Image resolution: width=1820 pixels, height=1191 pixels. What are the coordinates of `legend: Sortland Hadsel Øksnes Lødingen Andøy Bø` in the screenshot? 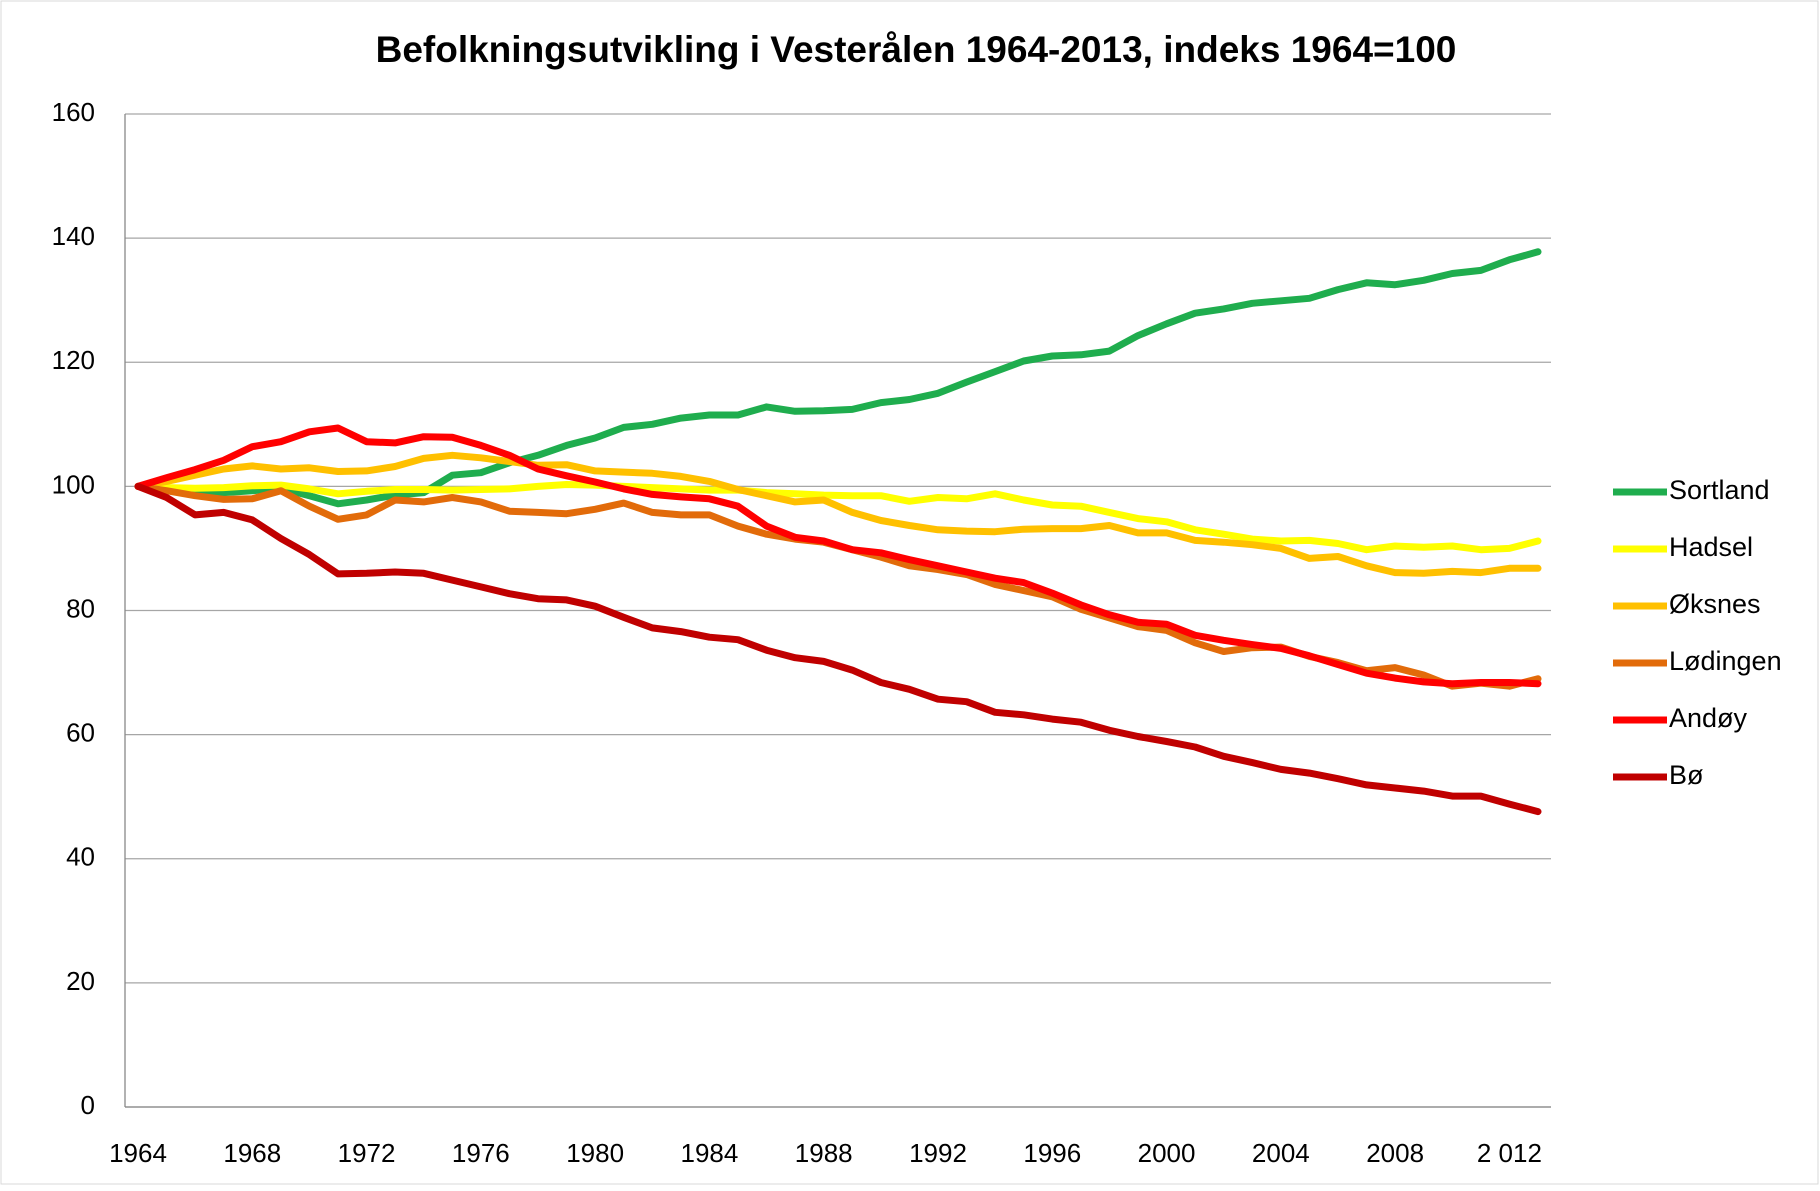 It's located at (1697, 632).